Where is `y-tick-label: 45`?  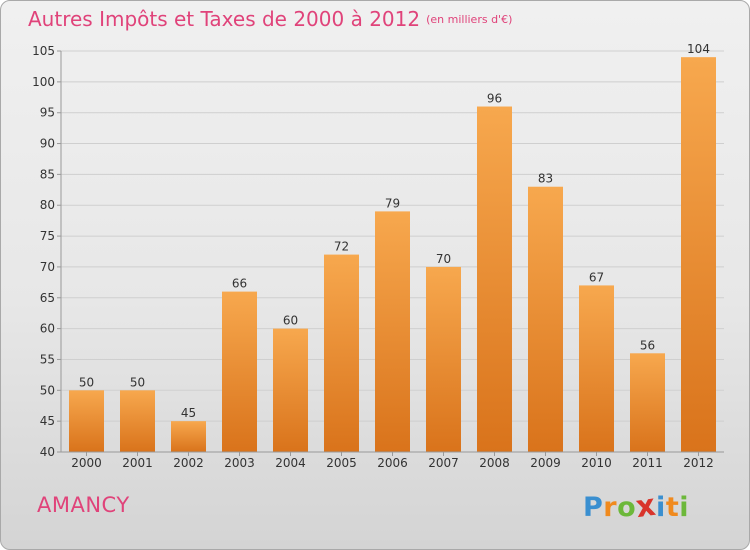 y-tick-label: 45 is located at coordinates (47, 421).